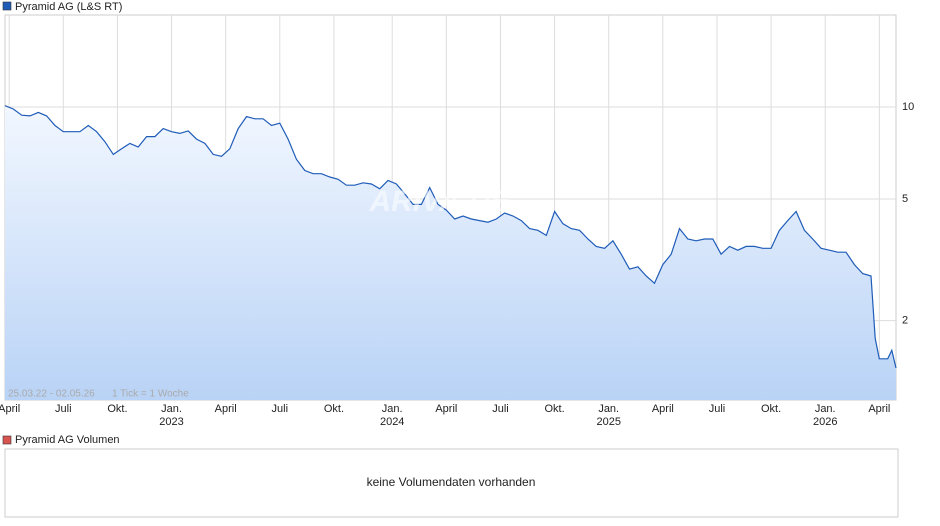 This screenshot has width=940, height=526. Describe the element at coordinates (905, 321) in the screenshot. I see `y-tick-label: 2` at that location.